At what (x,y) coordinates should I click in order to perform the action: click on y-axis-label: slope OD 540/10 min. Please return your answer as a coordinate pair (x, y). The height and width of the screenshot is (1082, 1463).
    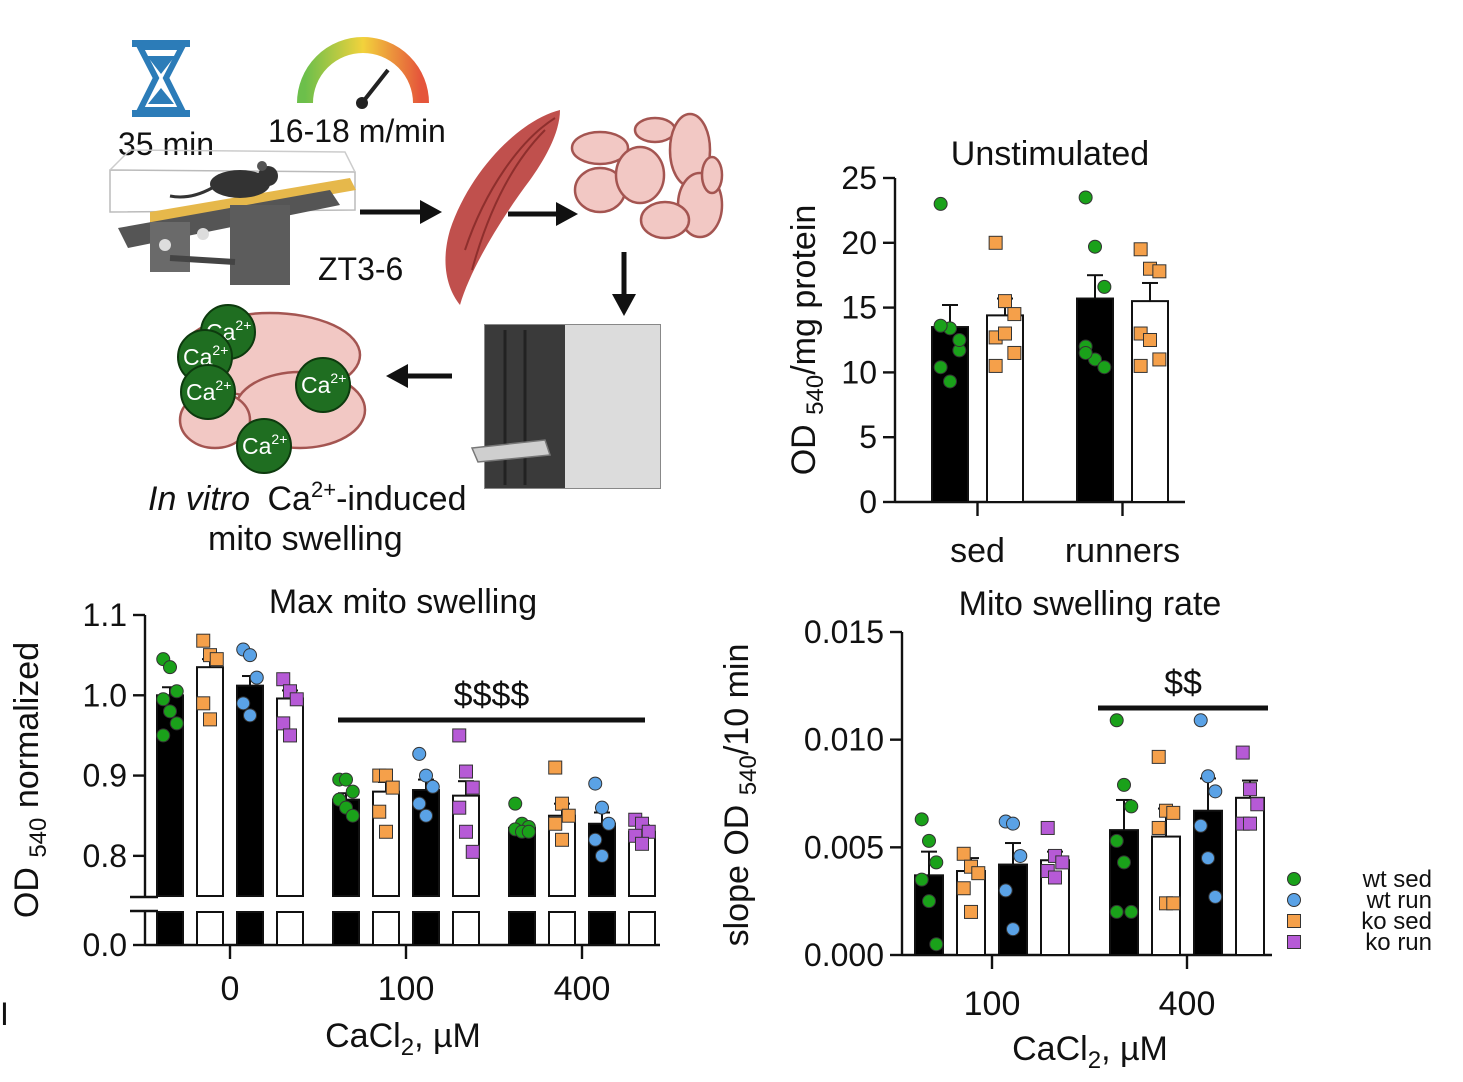
    Looking at the image, I should click on (740, 795).